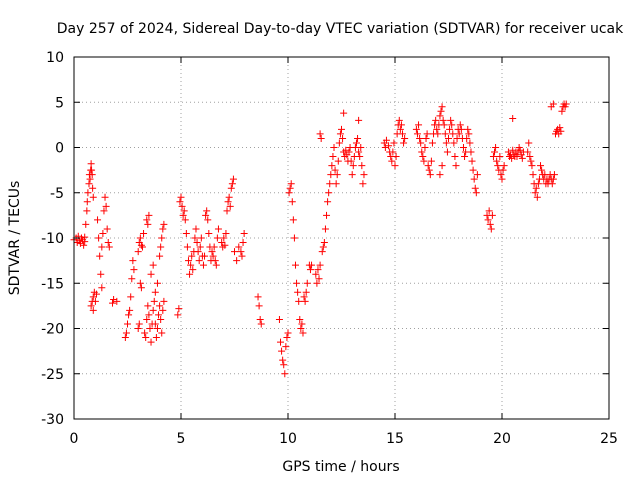 This screenshot has height=480, width=640. I want to click on y-tick-label: 10, so click(55, 58).